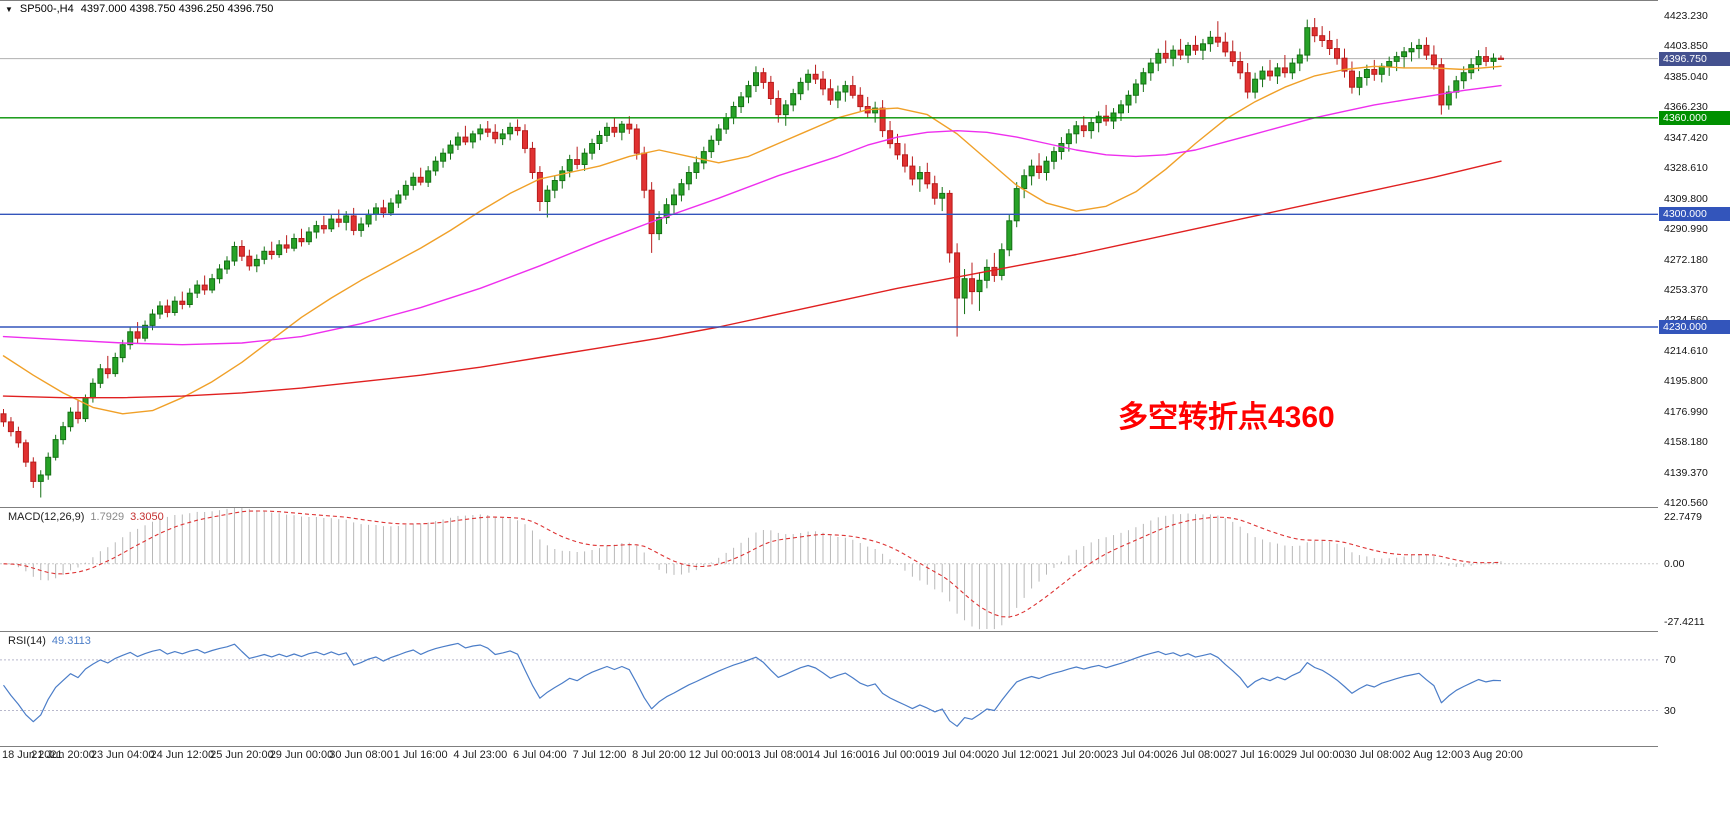 This screenshot has height=840, width=1731. What do you see at coordinates (1016, 755) in the screenshot?
I see `time-axis-label: 20 Jul 12:00` at bounding box center [1016, 755].